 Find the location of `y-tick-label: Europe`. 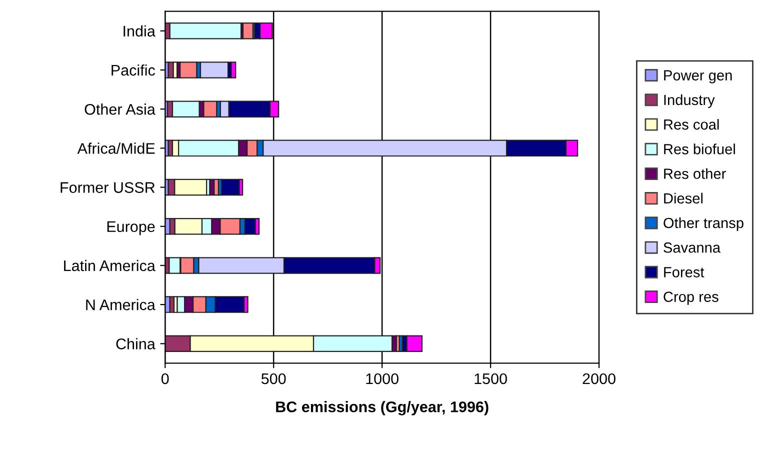

y-tick-label: Europe is located at coordinates (131, 228).